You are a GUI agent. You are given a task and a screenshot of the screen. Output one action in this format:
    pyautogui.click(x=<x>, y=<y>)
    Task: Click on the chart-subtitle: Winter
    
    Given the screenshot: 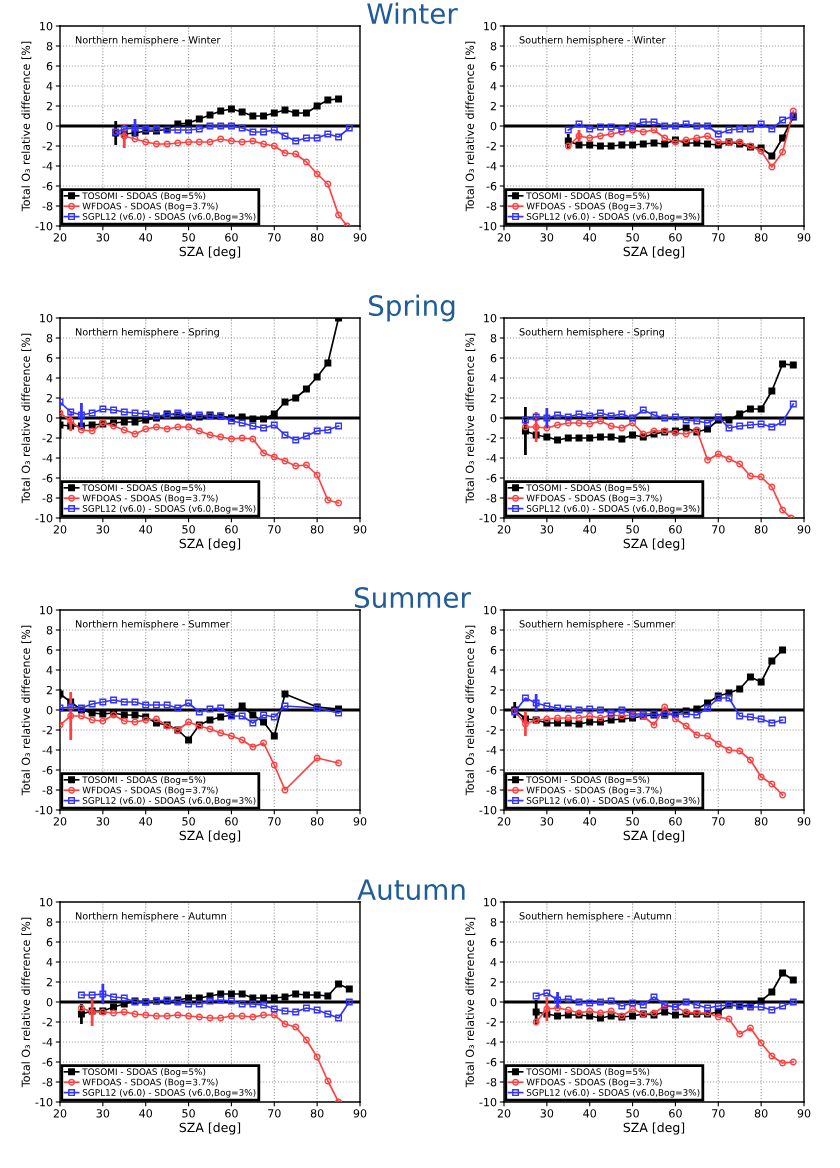 What is the action you would take?
    pyautogui.click(x=412, y=13)
    